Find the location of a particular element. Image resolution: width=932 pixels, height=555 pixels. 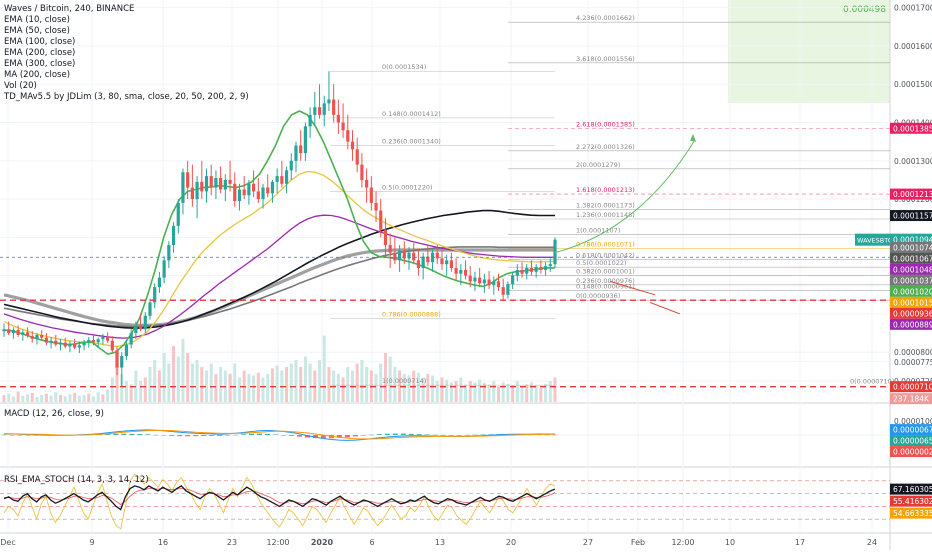

last-price-label: 0.0001094 is located at coordinates (912, 240).